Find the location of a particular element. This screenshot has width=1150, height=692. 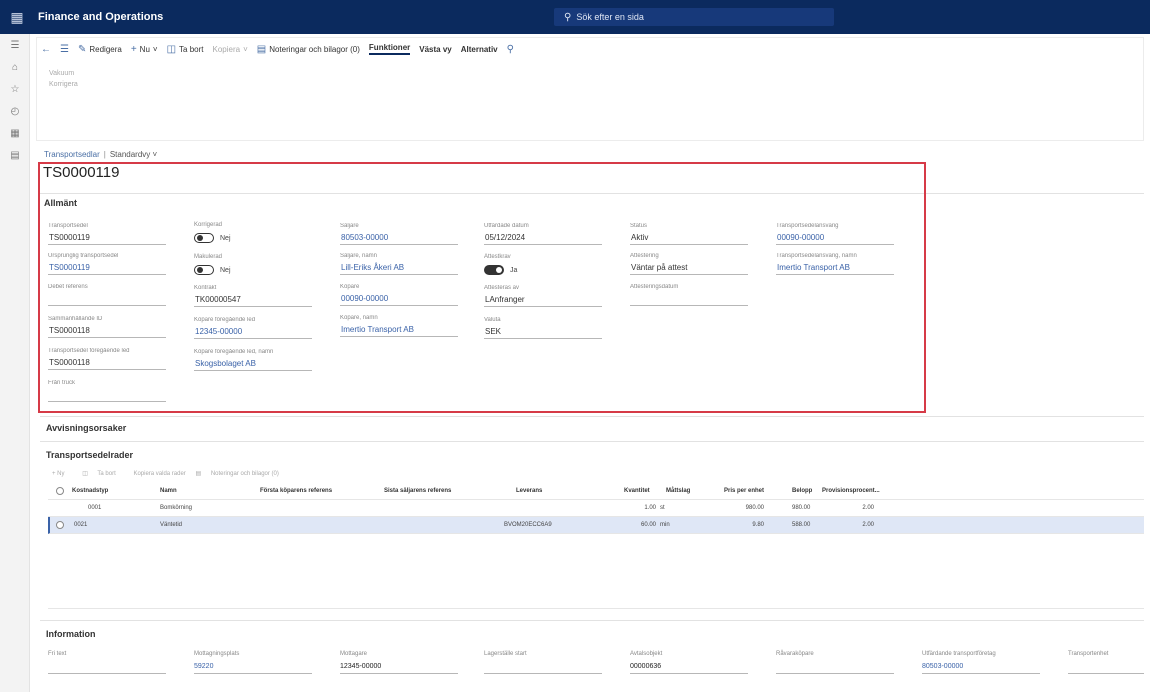

tab-functions: Funktioner is located at coordinates (389, 49).